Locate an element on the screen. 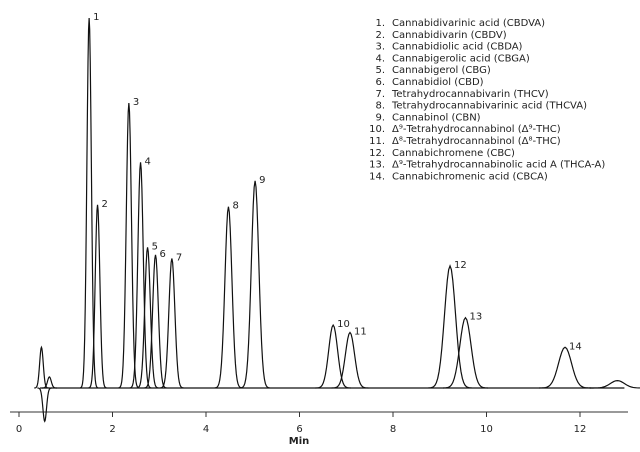  legend-name: Δ⁸-Tetrahydrocannabinol (Δ⁸-THC) is located at coordinates (476, 141).